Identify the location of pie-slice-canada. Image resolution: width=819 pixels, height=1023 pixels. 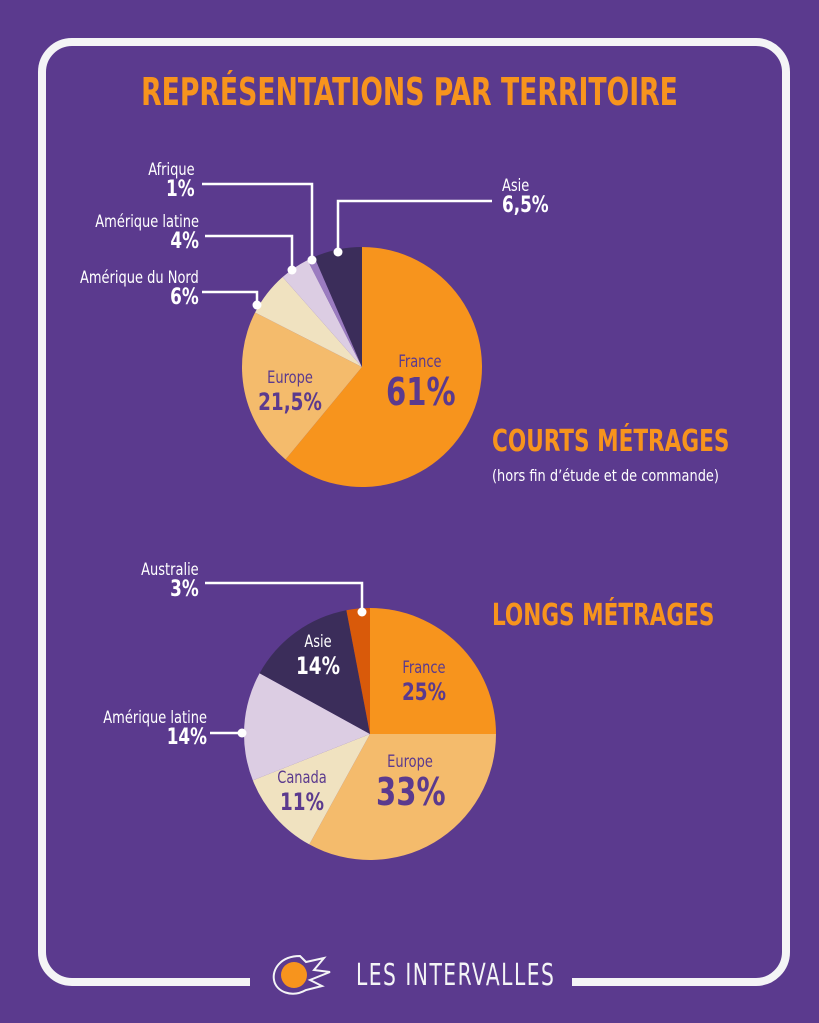
(311, 789).